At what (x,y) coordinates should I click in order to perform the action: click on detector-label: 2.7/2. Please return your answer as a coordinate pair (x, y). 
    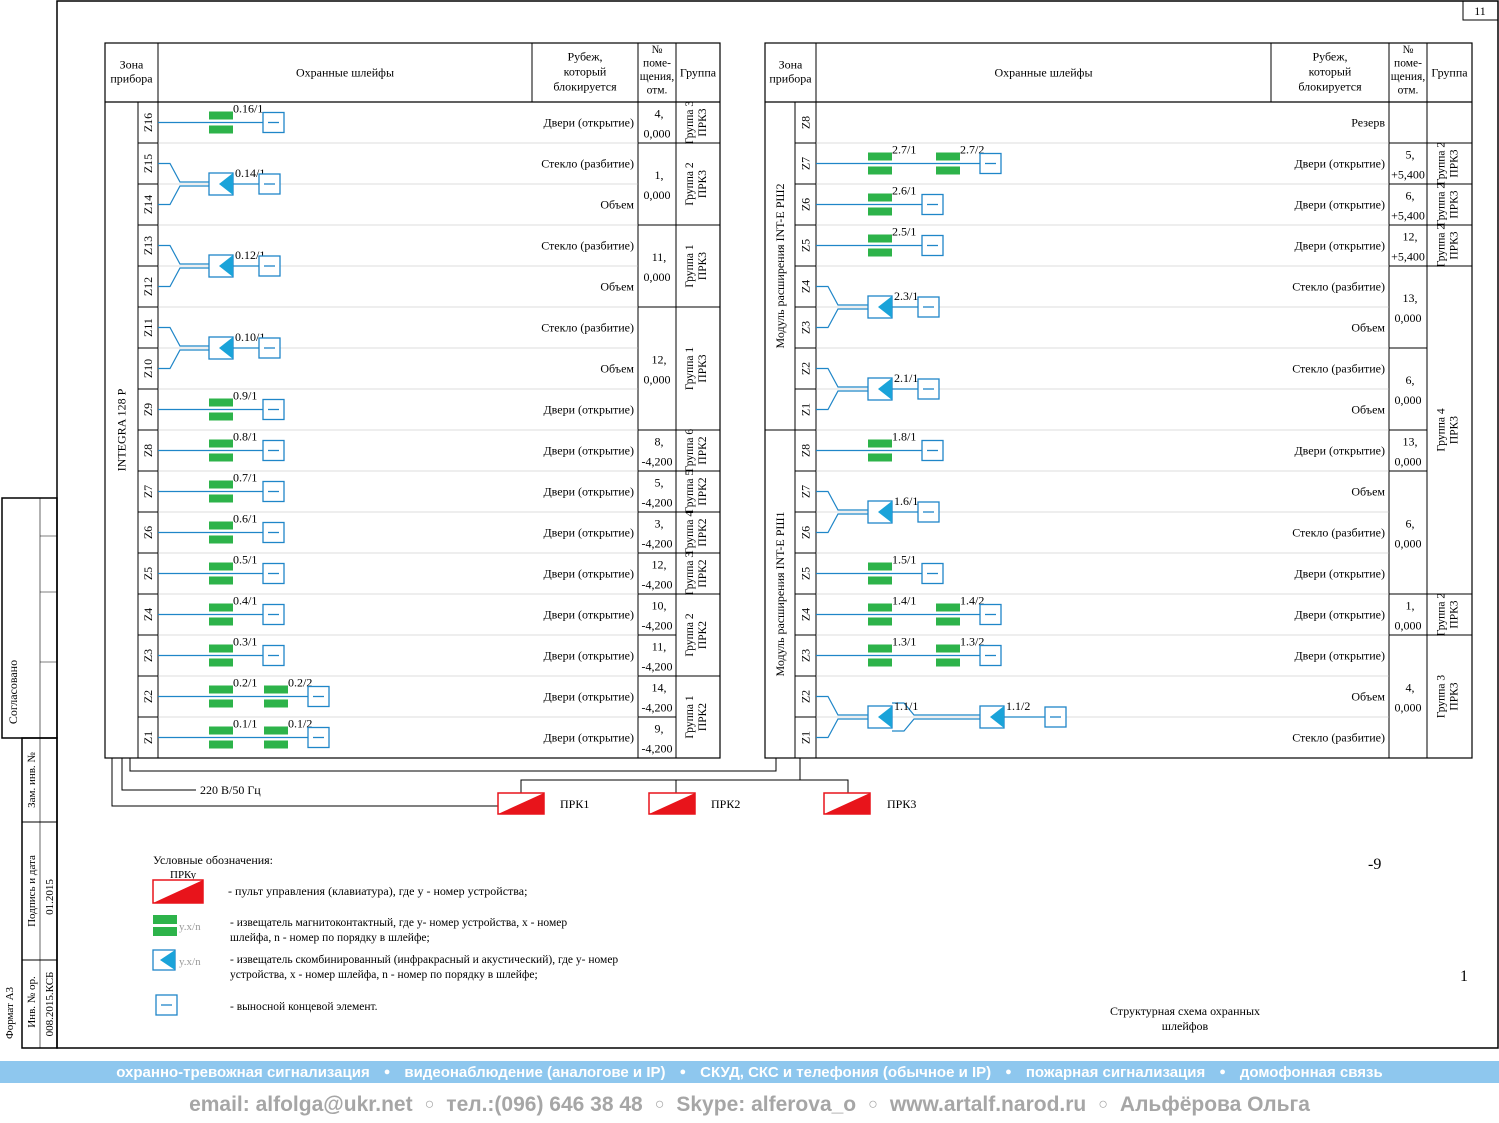
    Looking at the image, I should click on (972, 150).